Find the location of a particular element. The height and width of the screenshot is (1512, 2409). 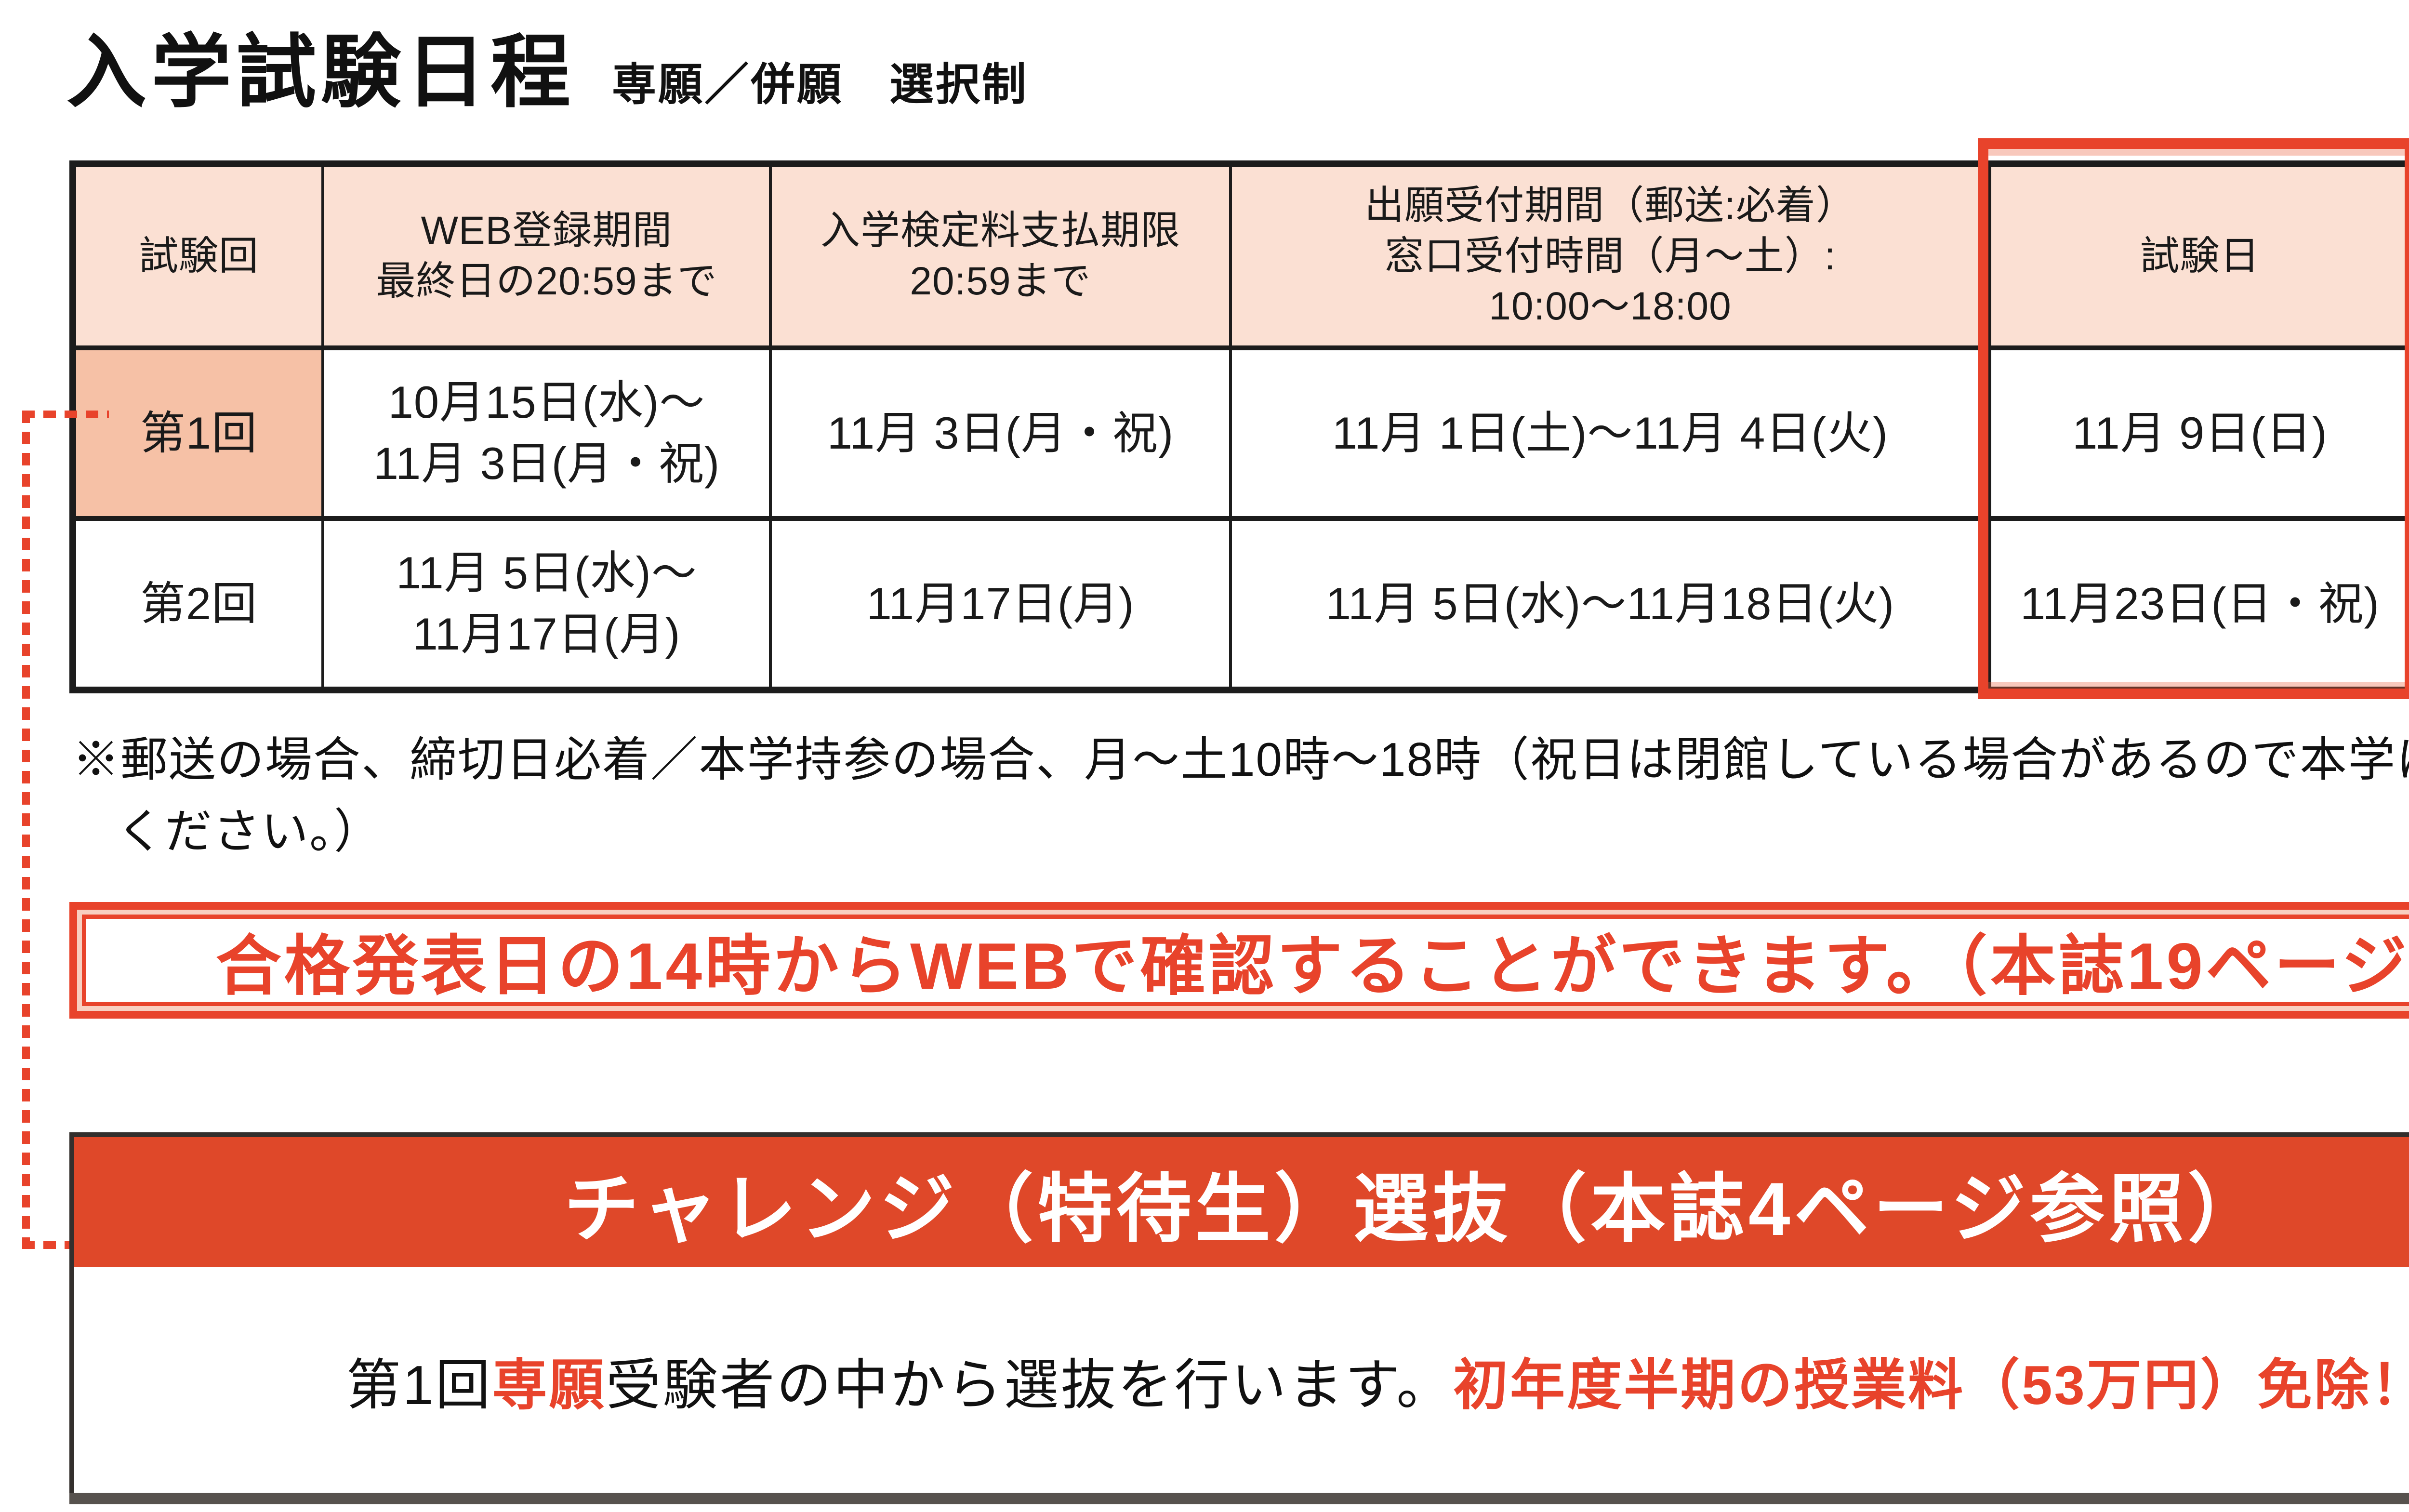

result-announcement-box-inner: 合格発表日の14時からWEBで確認することができます。（本誌19ページ参照） is located at coordinates (1245, 961).